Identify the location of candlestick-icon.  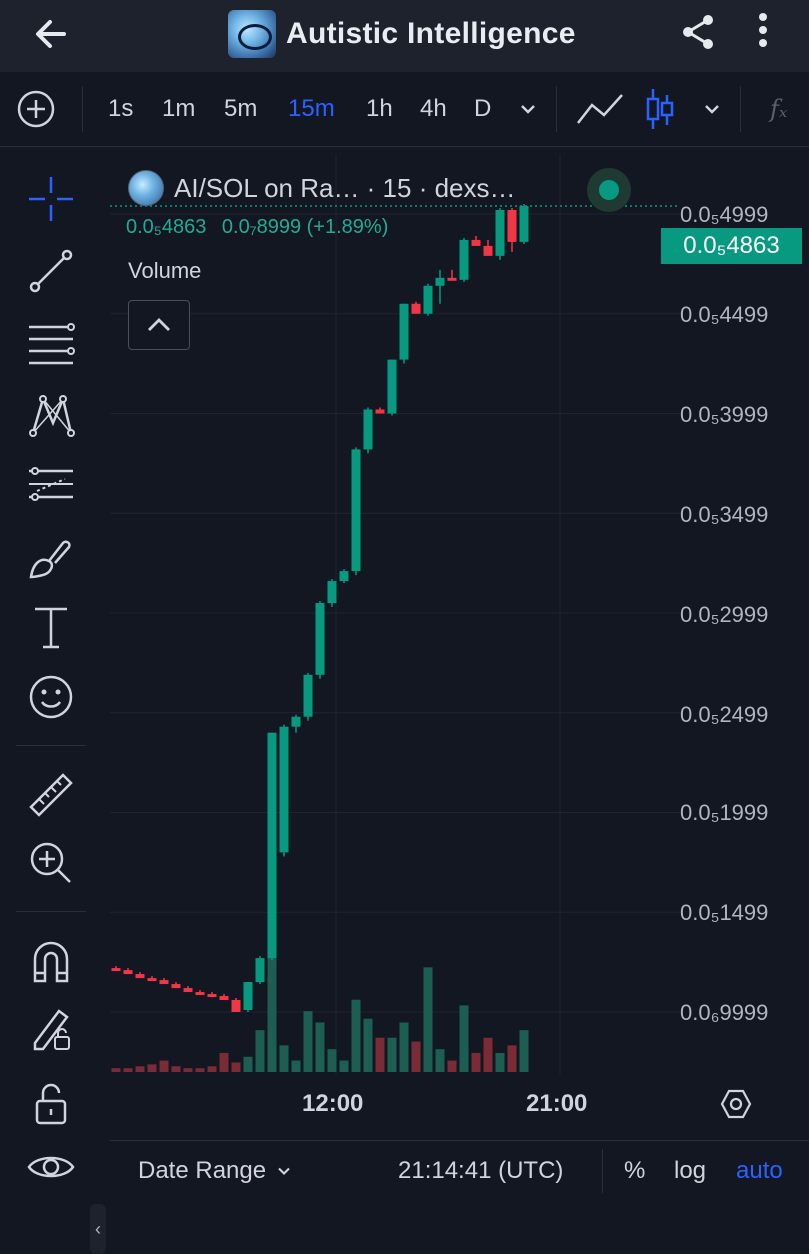
(660, 109).